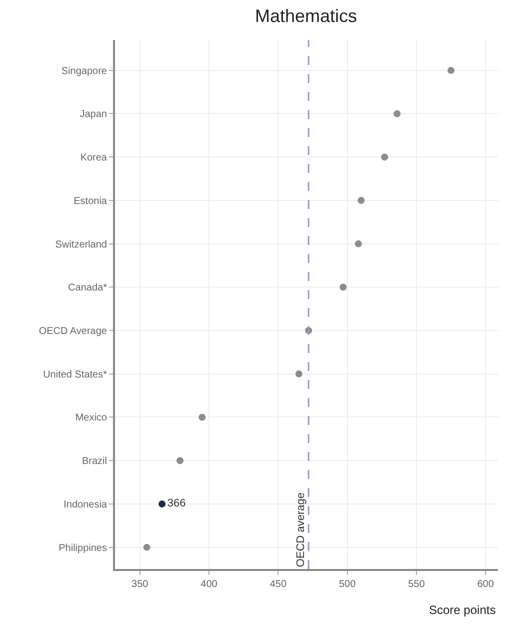  I want to click on y-tick-label: Mexico, so click(91, 418).